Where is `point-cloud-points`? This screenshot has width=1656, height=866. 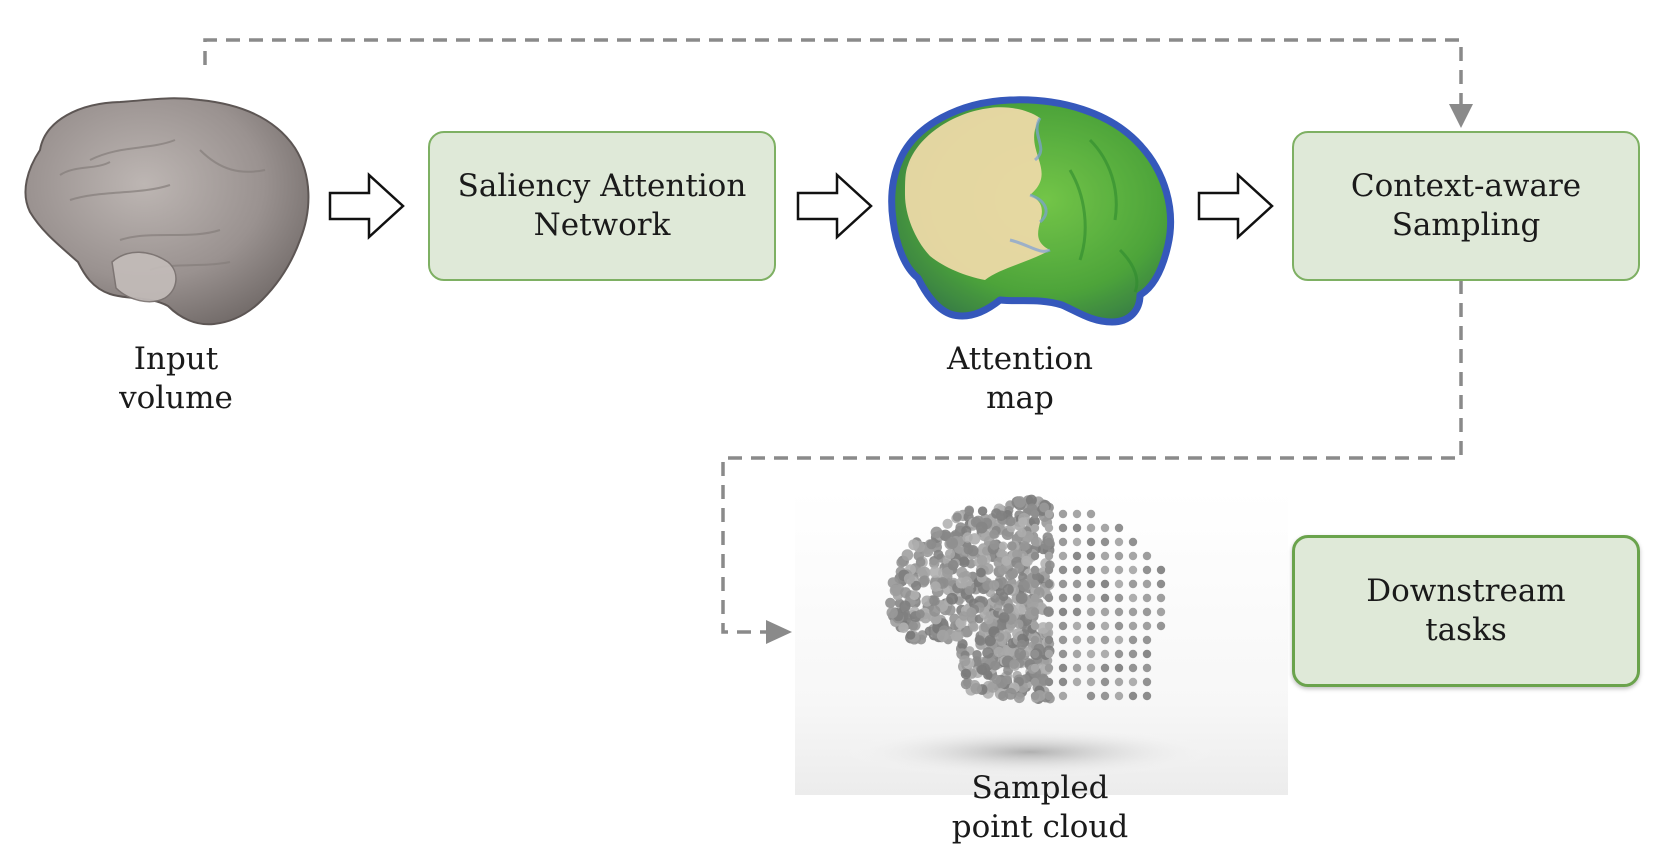 point-cloud-points is located at coordinates (1025, 599).